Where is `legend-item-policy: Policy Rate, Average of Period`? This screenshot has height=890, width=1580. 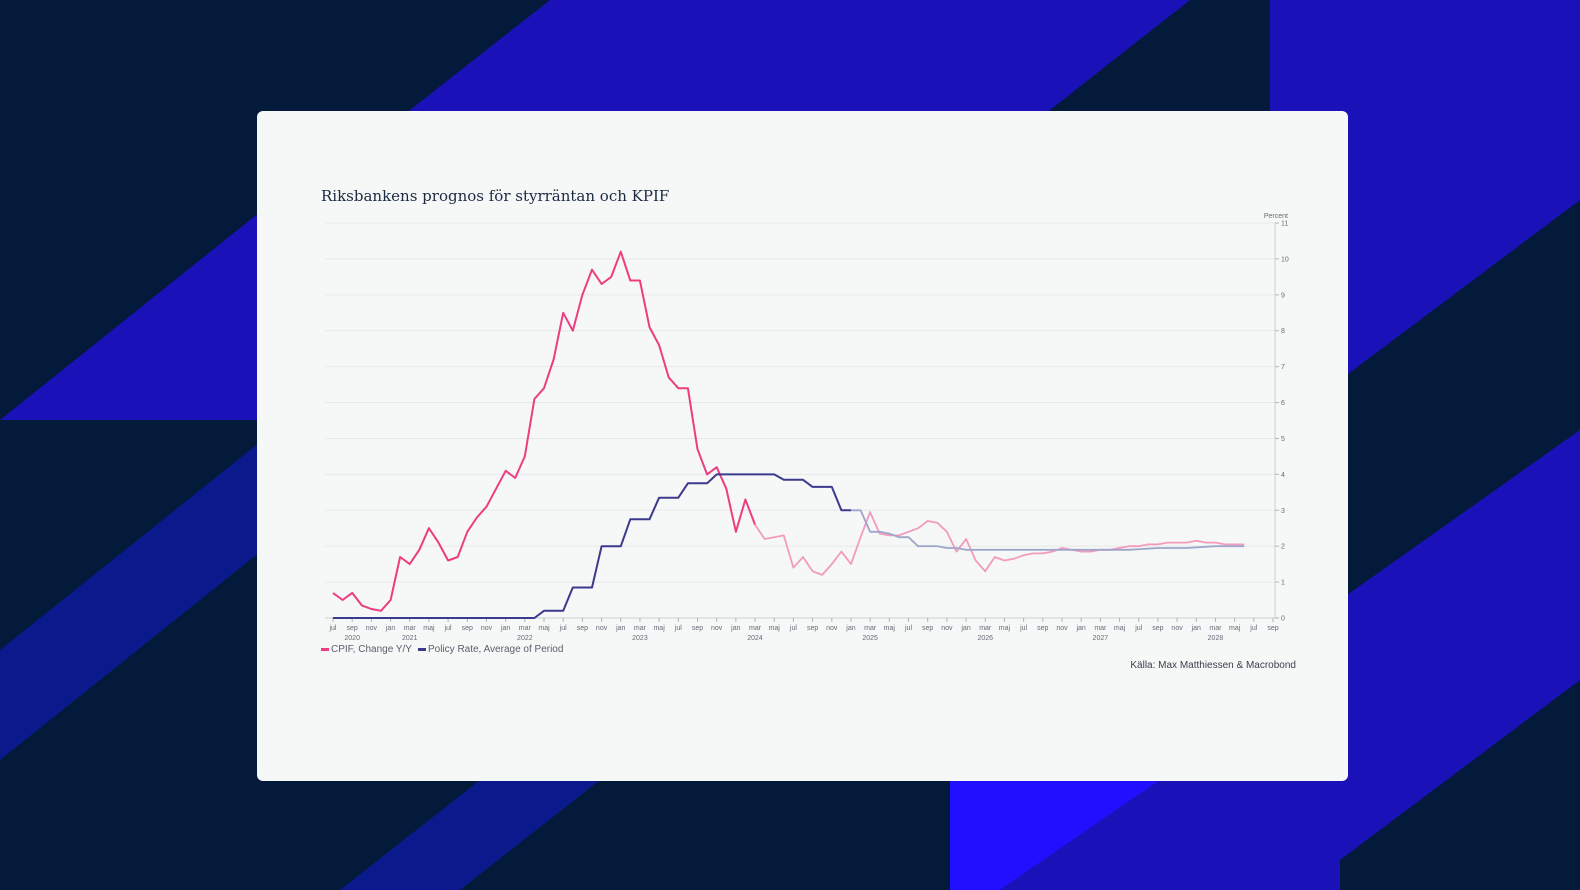
legend-item-policy: Policy Rate, Average of Period is located at coordinates (490, 649).